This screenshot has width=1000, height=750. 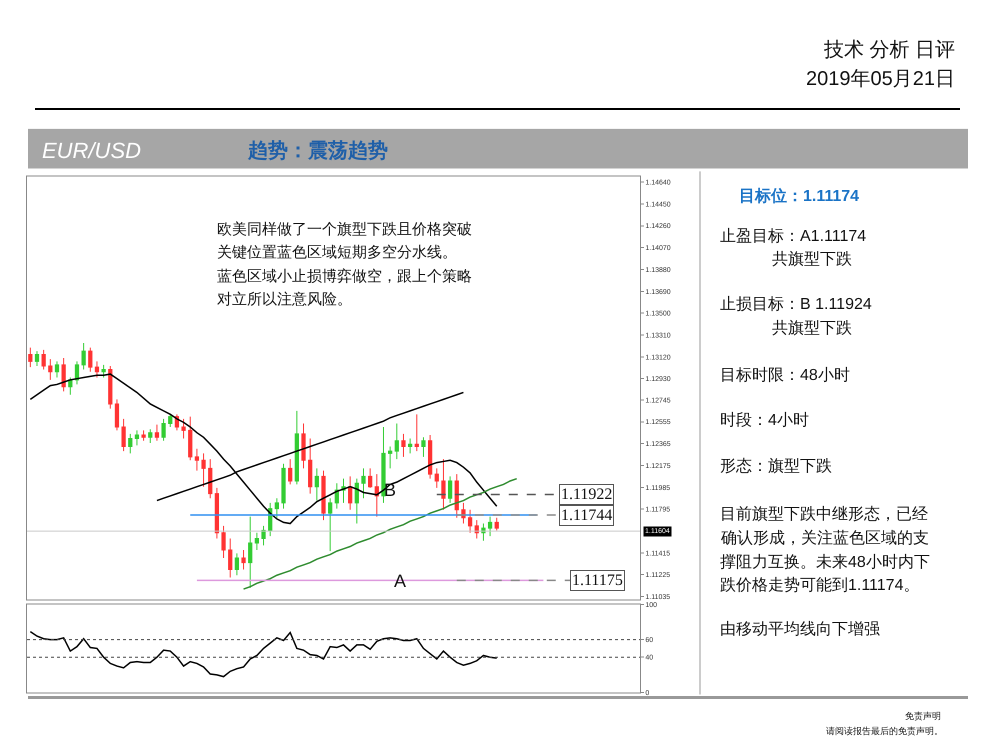 What do you see at coordinates (880, 79) in the screenshot?
I see `text: 2019年05月21日` at bounding box center [880, 79].